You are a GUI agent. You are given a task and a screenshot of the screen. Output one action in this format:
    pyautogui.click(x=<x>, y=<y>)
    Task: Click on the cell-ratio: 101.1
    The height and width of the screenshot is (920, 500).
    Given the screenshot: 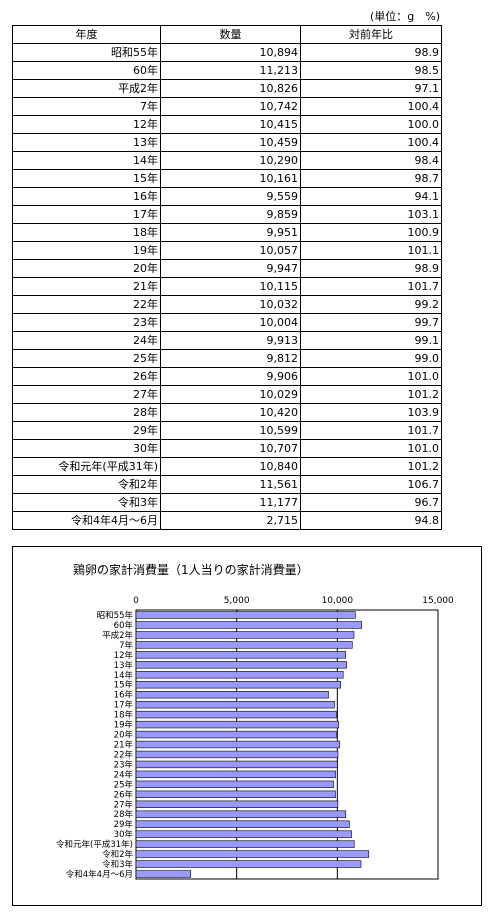 What is the action you would take?
    pyautogui.click(x=371, y=250)
    